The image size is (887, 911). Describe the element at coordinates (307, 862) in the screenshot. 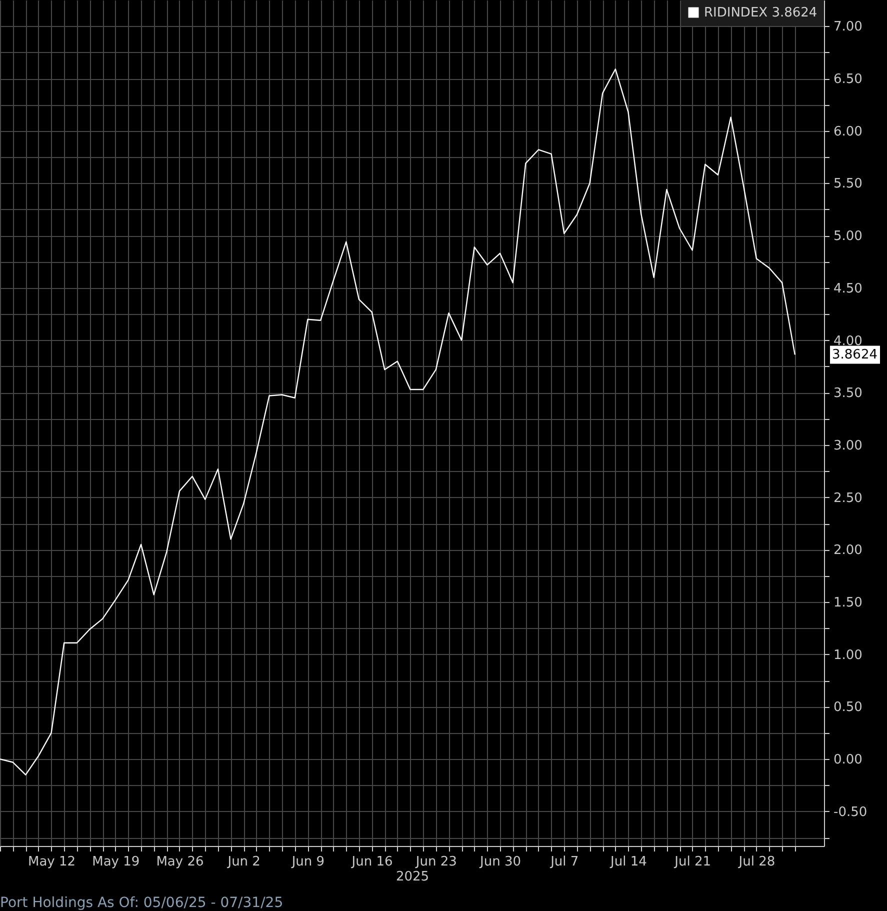

I see `x-tick-label: Jun 9` at that location.